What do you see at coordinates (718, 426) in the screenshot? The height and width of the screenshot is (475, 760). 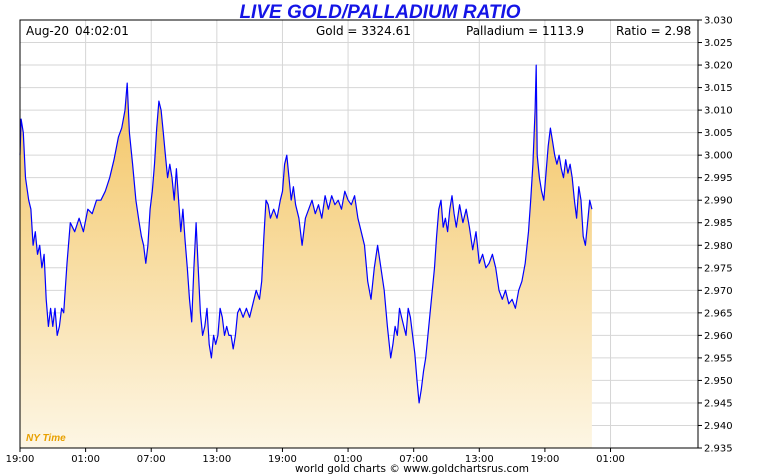 I see `y-tick-label: 2.940` at bounding box center [718, 426].